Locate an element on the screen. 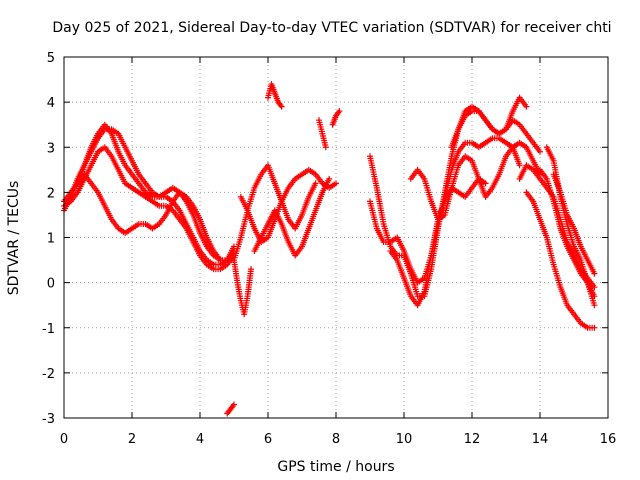 The image size is (640, 480). x-tick-label: 0 is located at coordinates (64, 439).